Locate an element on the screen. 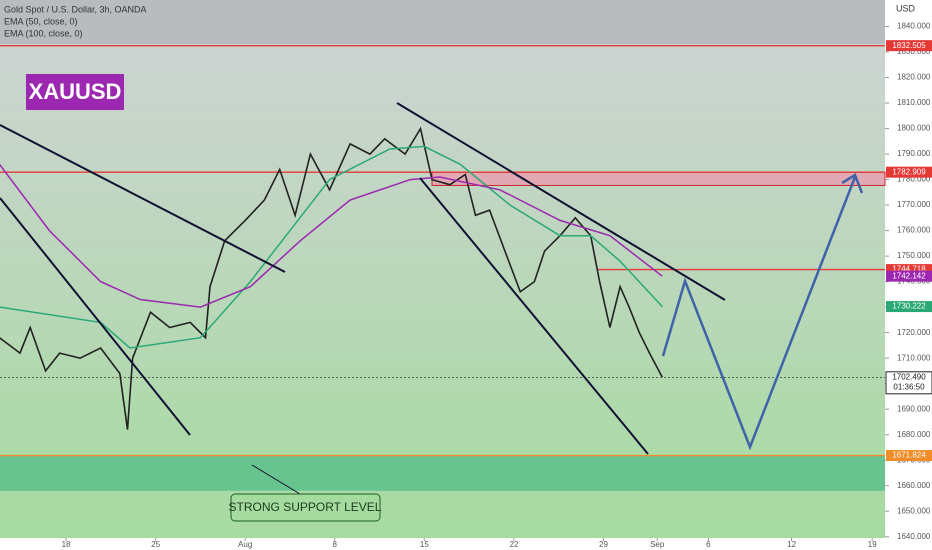  y-tick-label: 1640.000 is located at coordinates (914, 536).